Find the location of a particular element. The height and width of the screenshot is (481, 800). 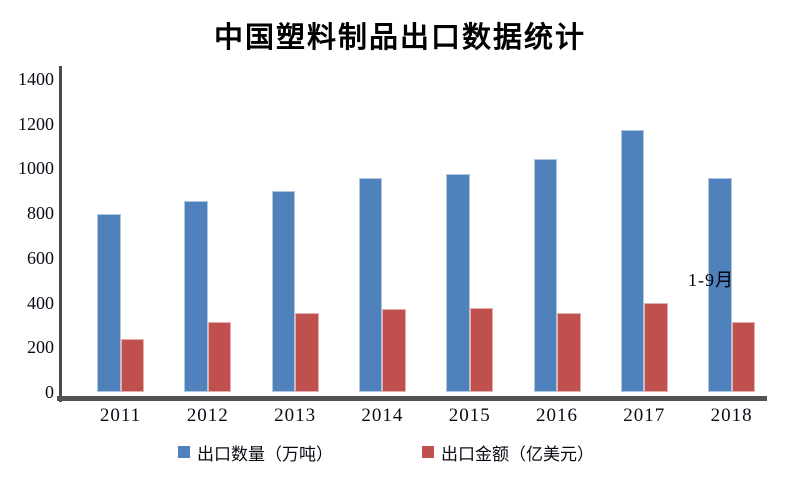

legend-label: 出口金额（亿美元） is located at coordinates (517, 454).